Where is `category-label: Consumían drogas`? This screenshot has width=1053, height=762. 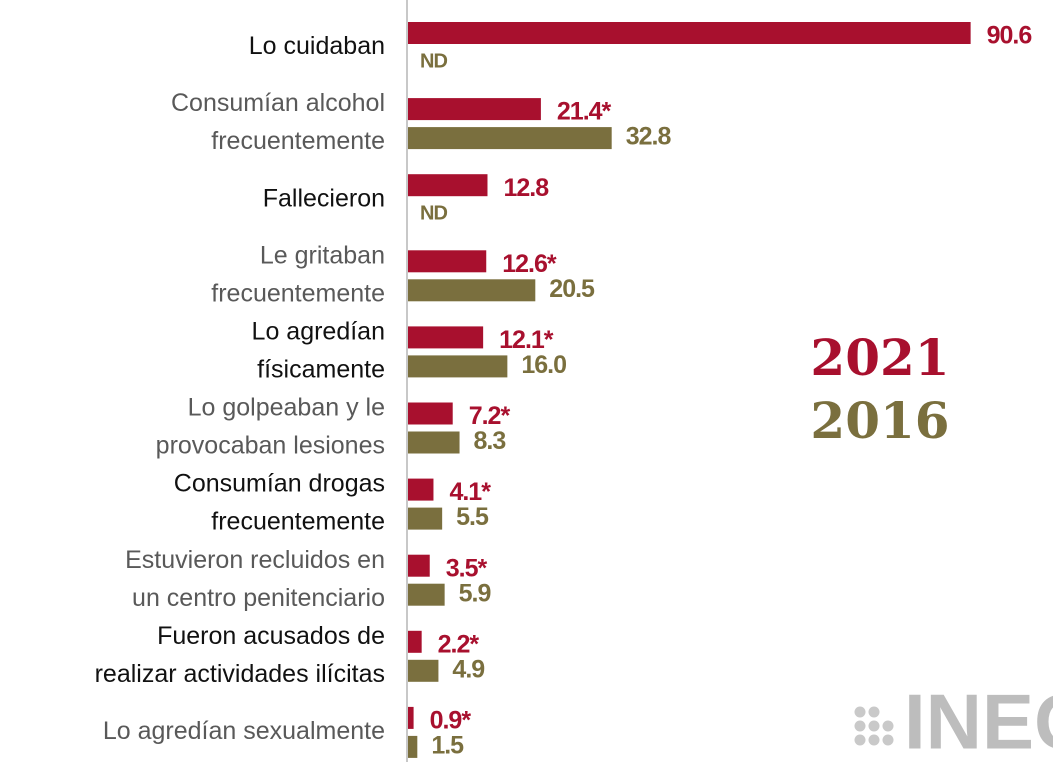
category-label: Consumían drogas is located at coordinates (279, 484).